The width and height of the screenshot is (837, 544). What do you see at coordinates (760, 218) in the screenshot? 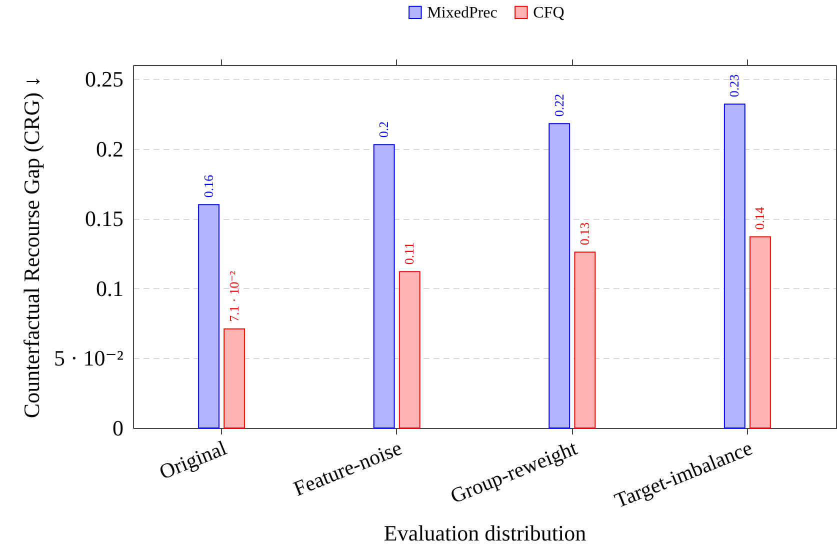
I see `data-label: 0.14` at bounding box center [760, 218].